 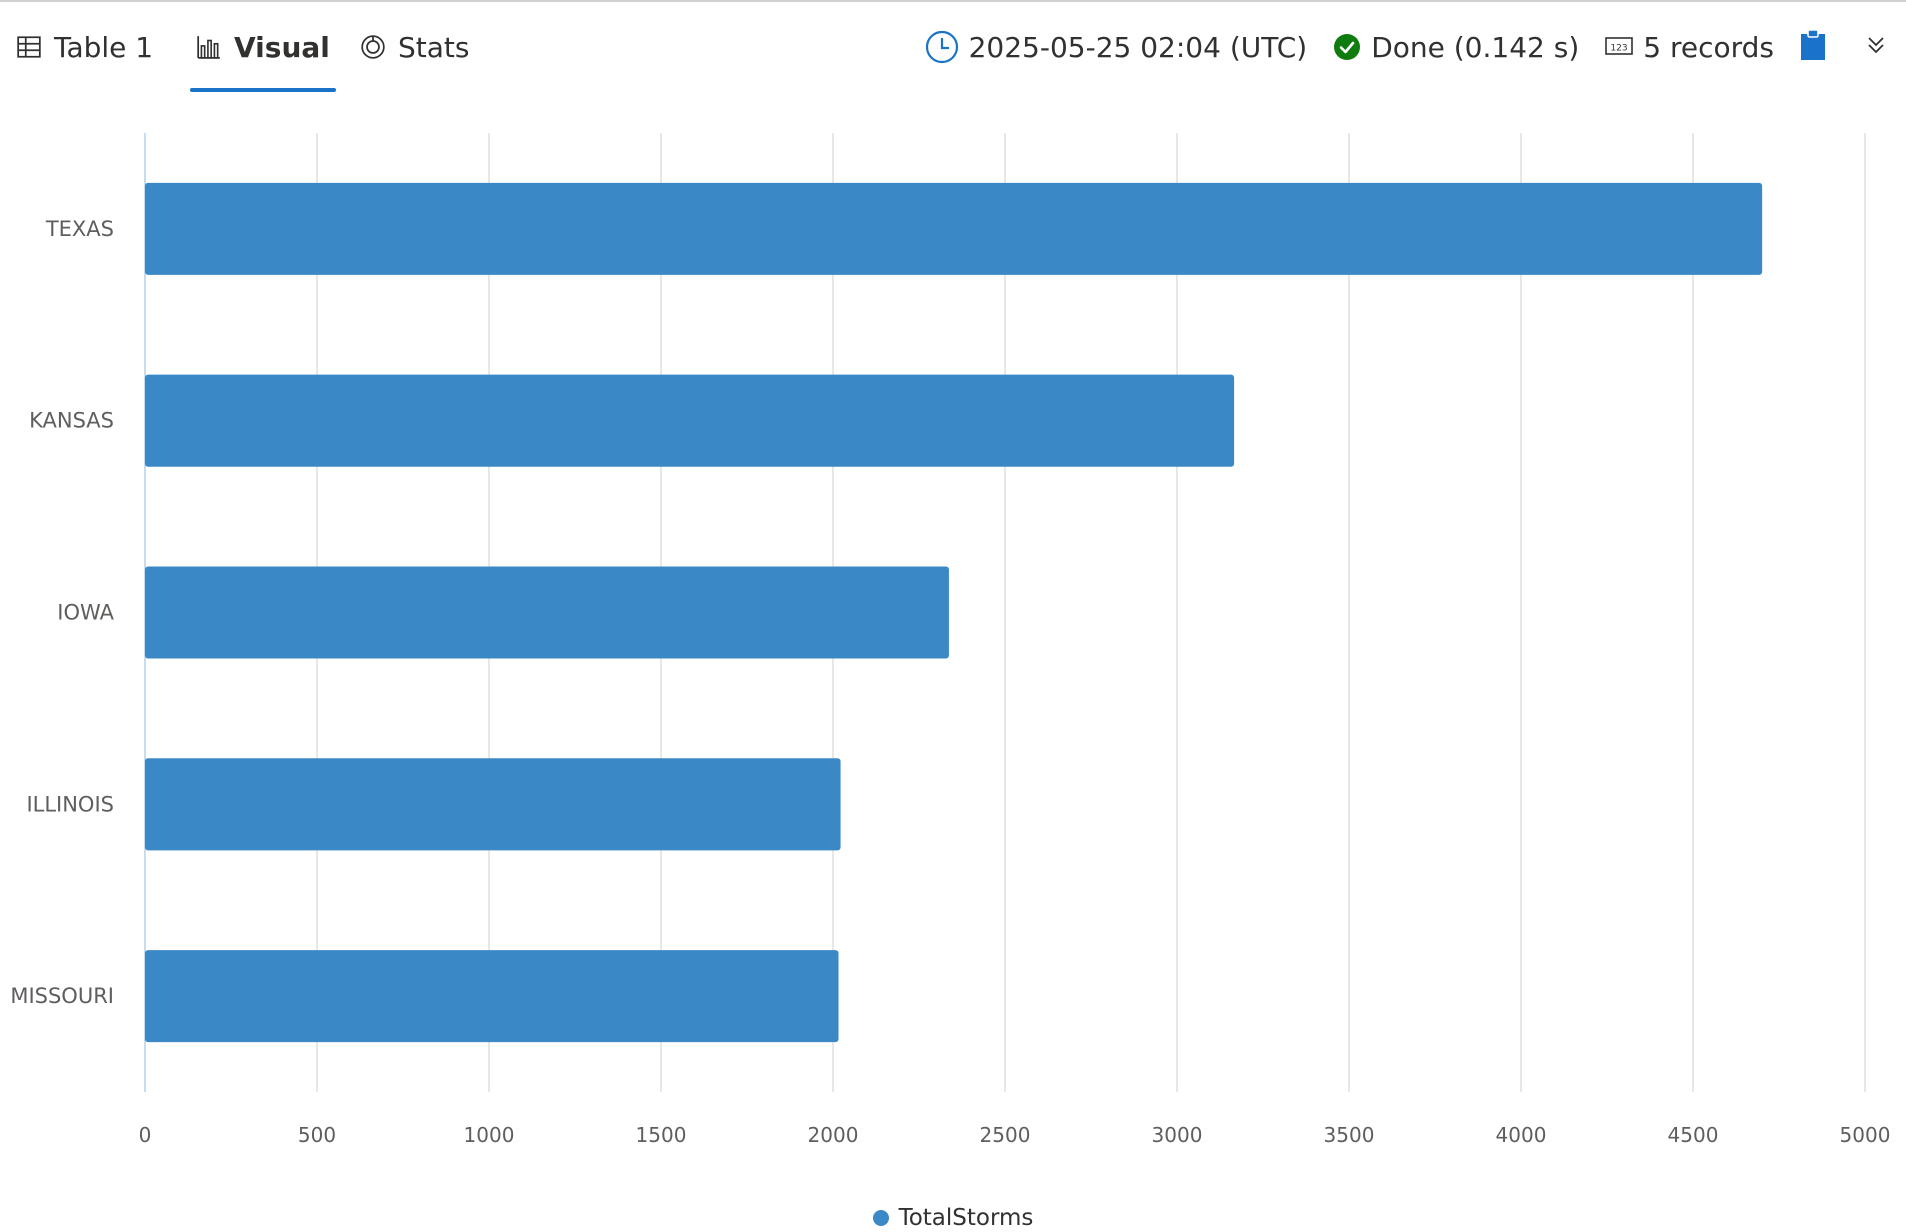 I want to click on tab-visual: Visual, so click(x=263, y=47).